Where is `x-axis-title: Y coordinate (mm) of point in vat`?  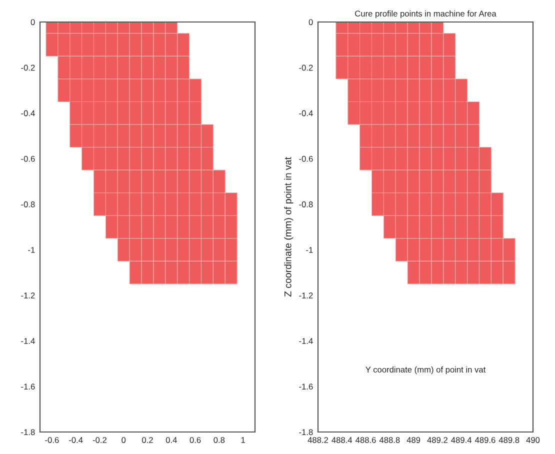 x-axis-title: Y coordinate (mm) of point in vat is located at coordinates (426, 370).